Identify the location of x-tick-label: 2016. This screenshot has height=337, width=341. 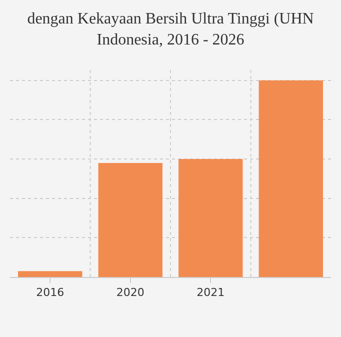
(50, 293).